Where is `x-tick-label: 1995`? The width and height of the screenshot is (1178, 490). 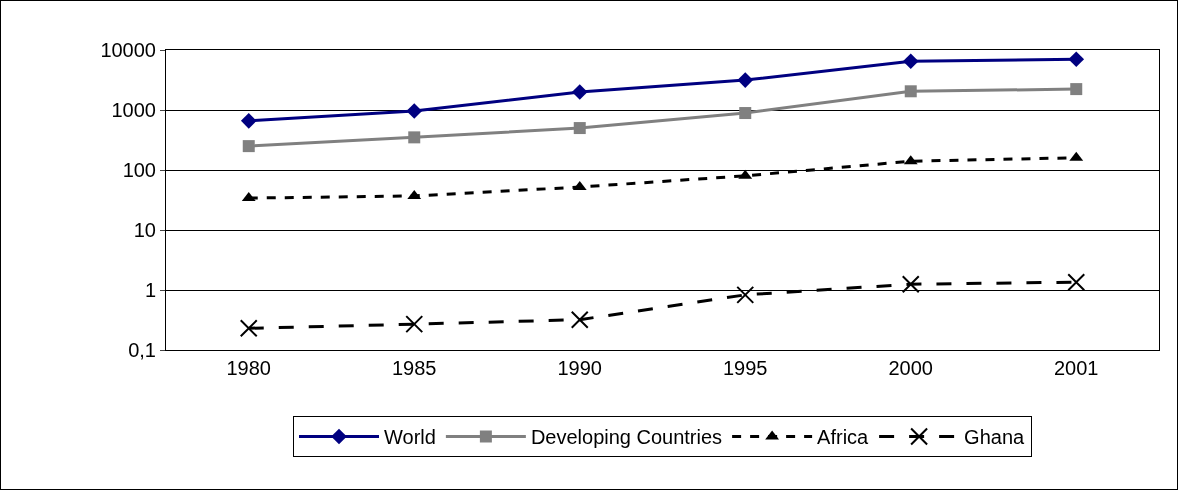 x-tick-label: 1995 is located at coordinates (745, 368).